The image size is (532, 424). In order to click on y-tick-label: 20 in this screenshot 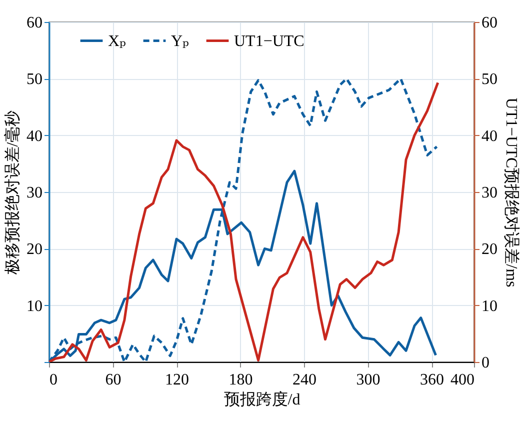, I will do `click(34, 249)`.